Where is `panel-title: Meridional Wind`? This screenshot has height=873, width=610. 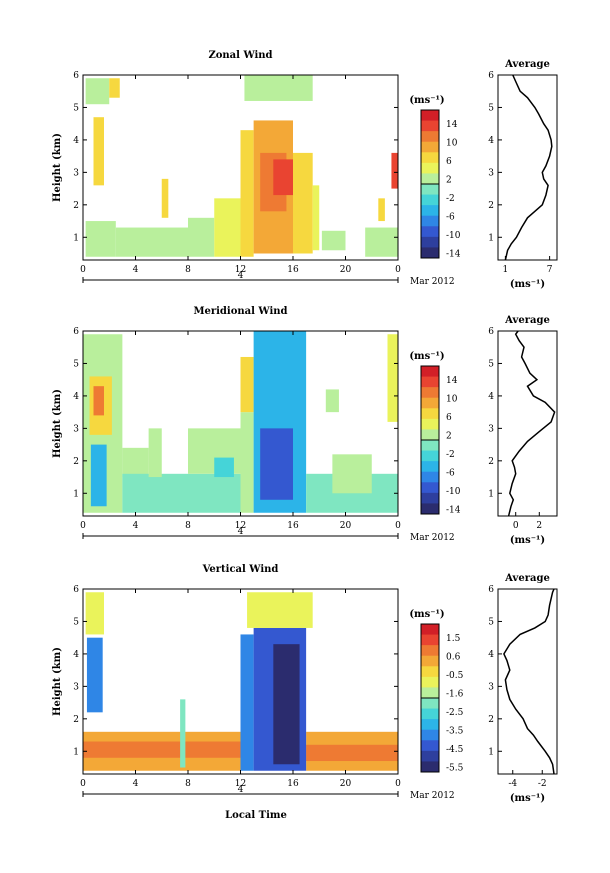
panel-title: Meridional Wind is located at coordinates (240, 311).